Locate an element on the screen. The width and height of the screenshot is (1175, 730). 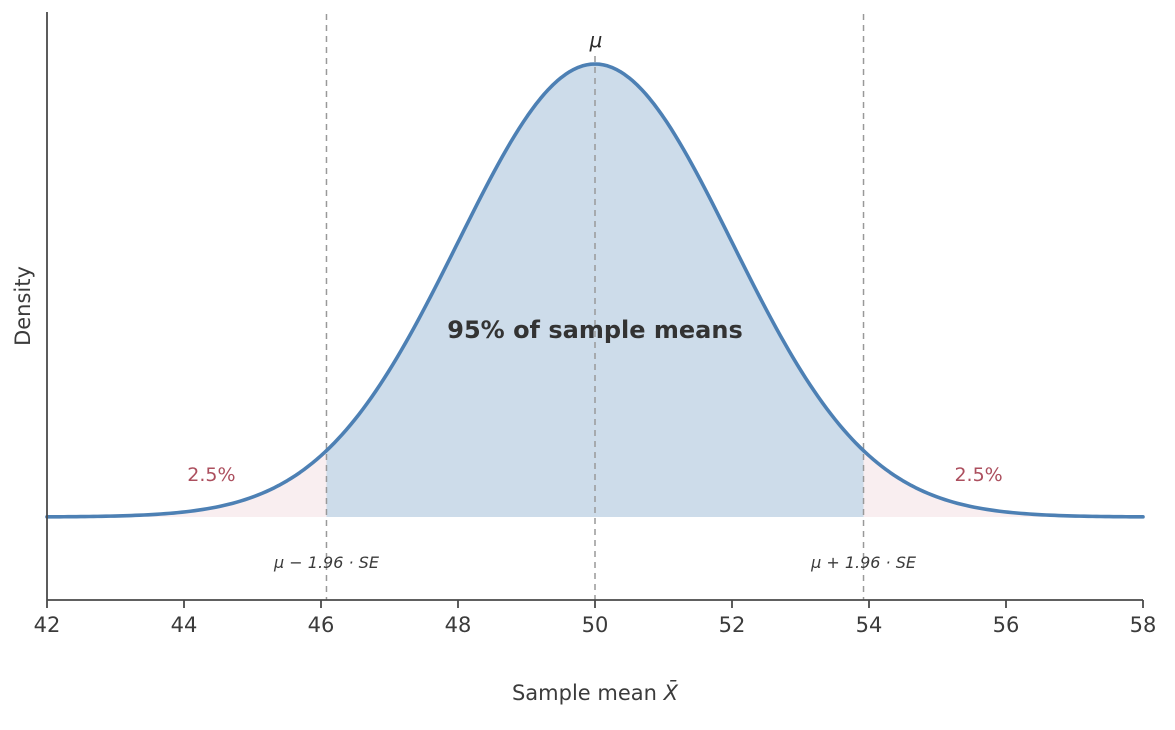
lower-bound-label: μ − 1.96 · SE is located at coordinates (326, 562).